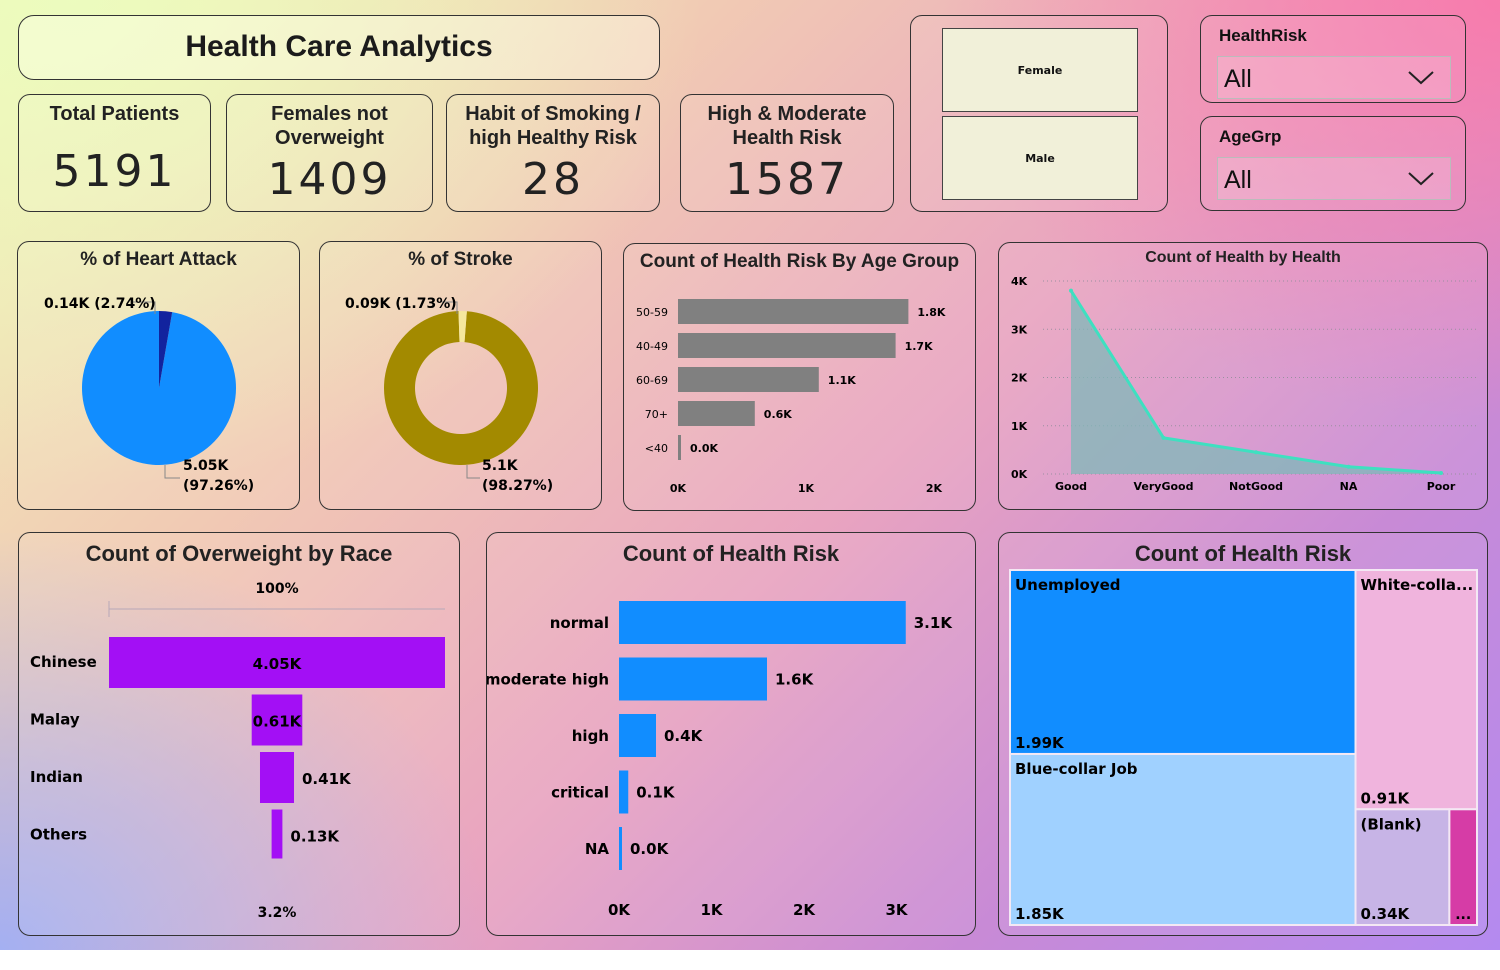 Image resolution: width=1500 pixels, height=970 pixels. I want to click on y-tick-label: 2K, so click(1019, 378).